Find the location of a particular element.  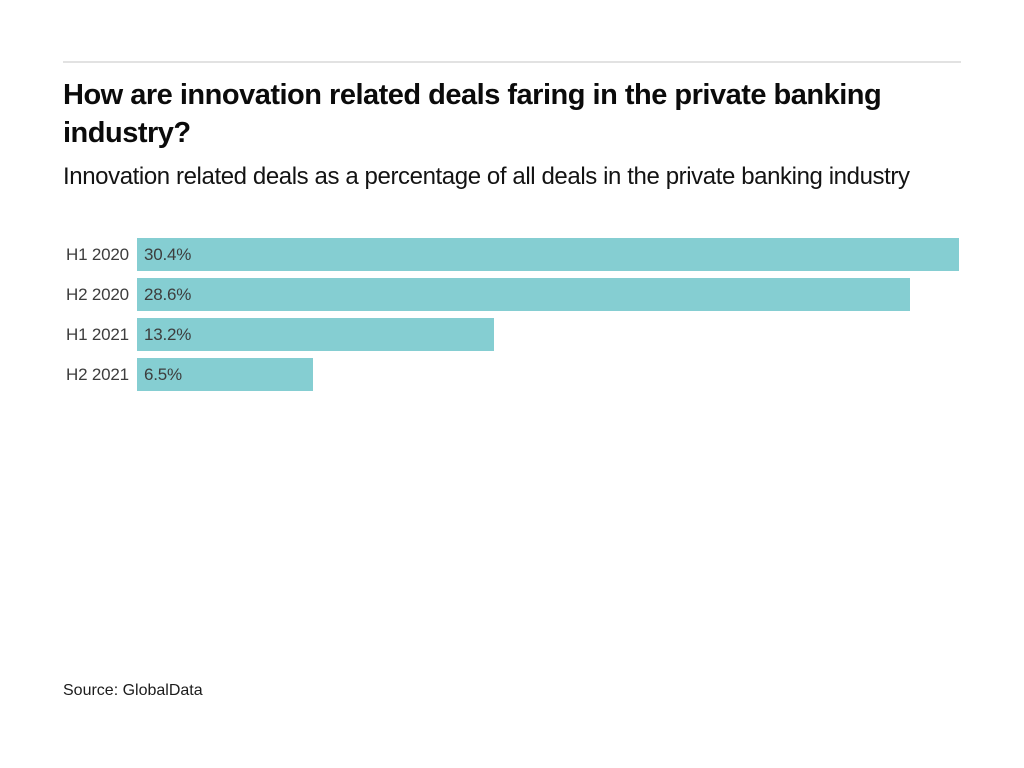

category-label: H1 2021 is located at coordinates (97, 334).